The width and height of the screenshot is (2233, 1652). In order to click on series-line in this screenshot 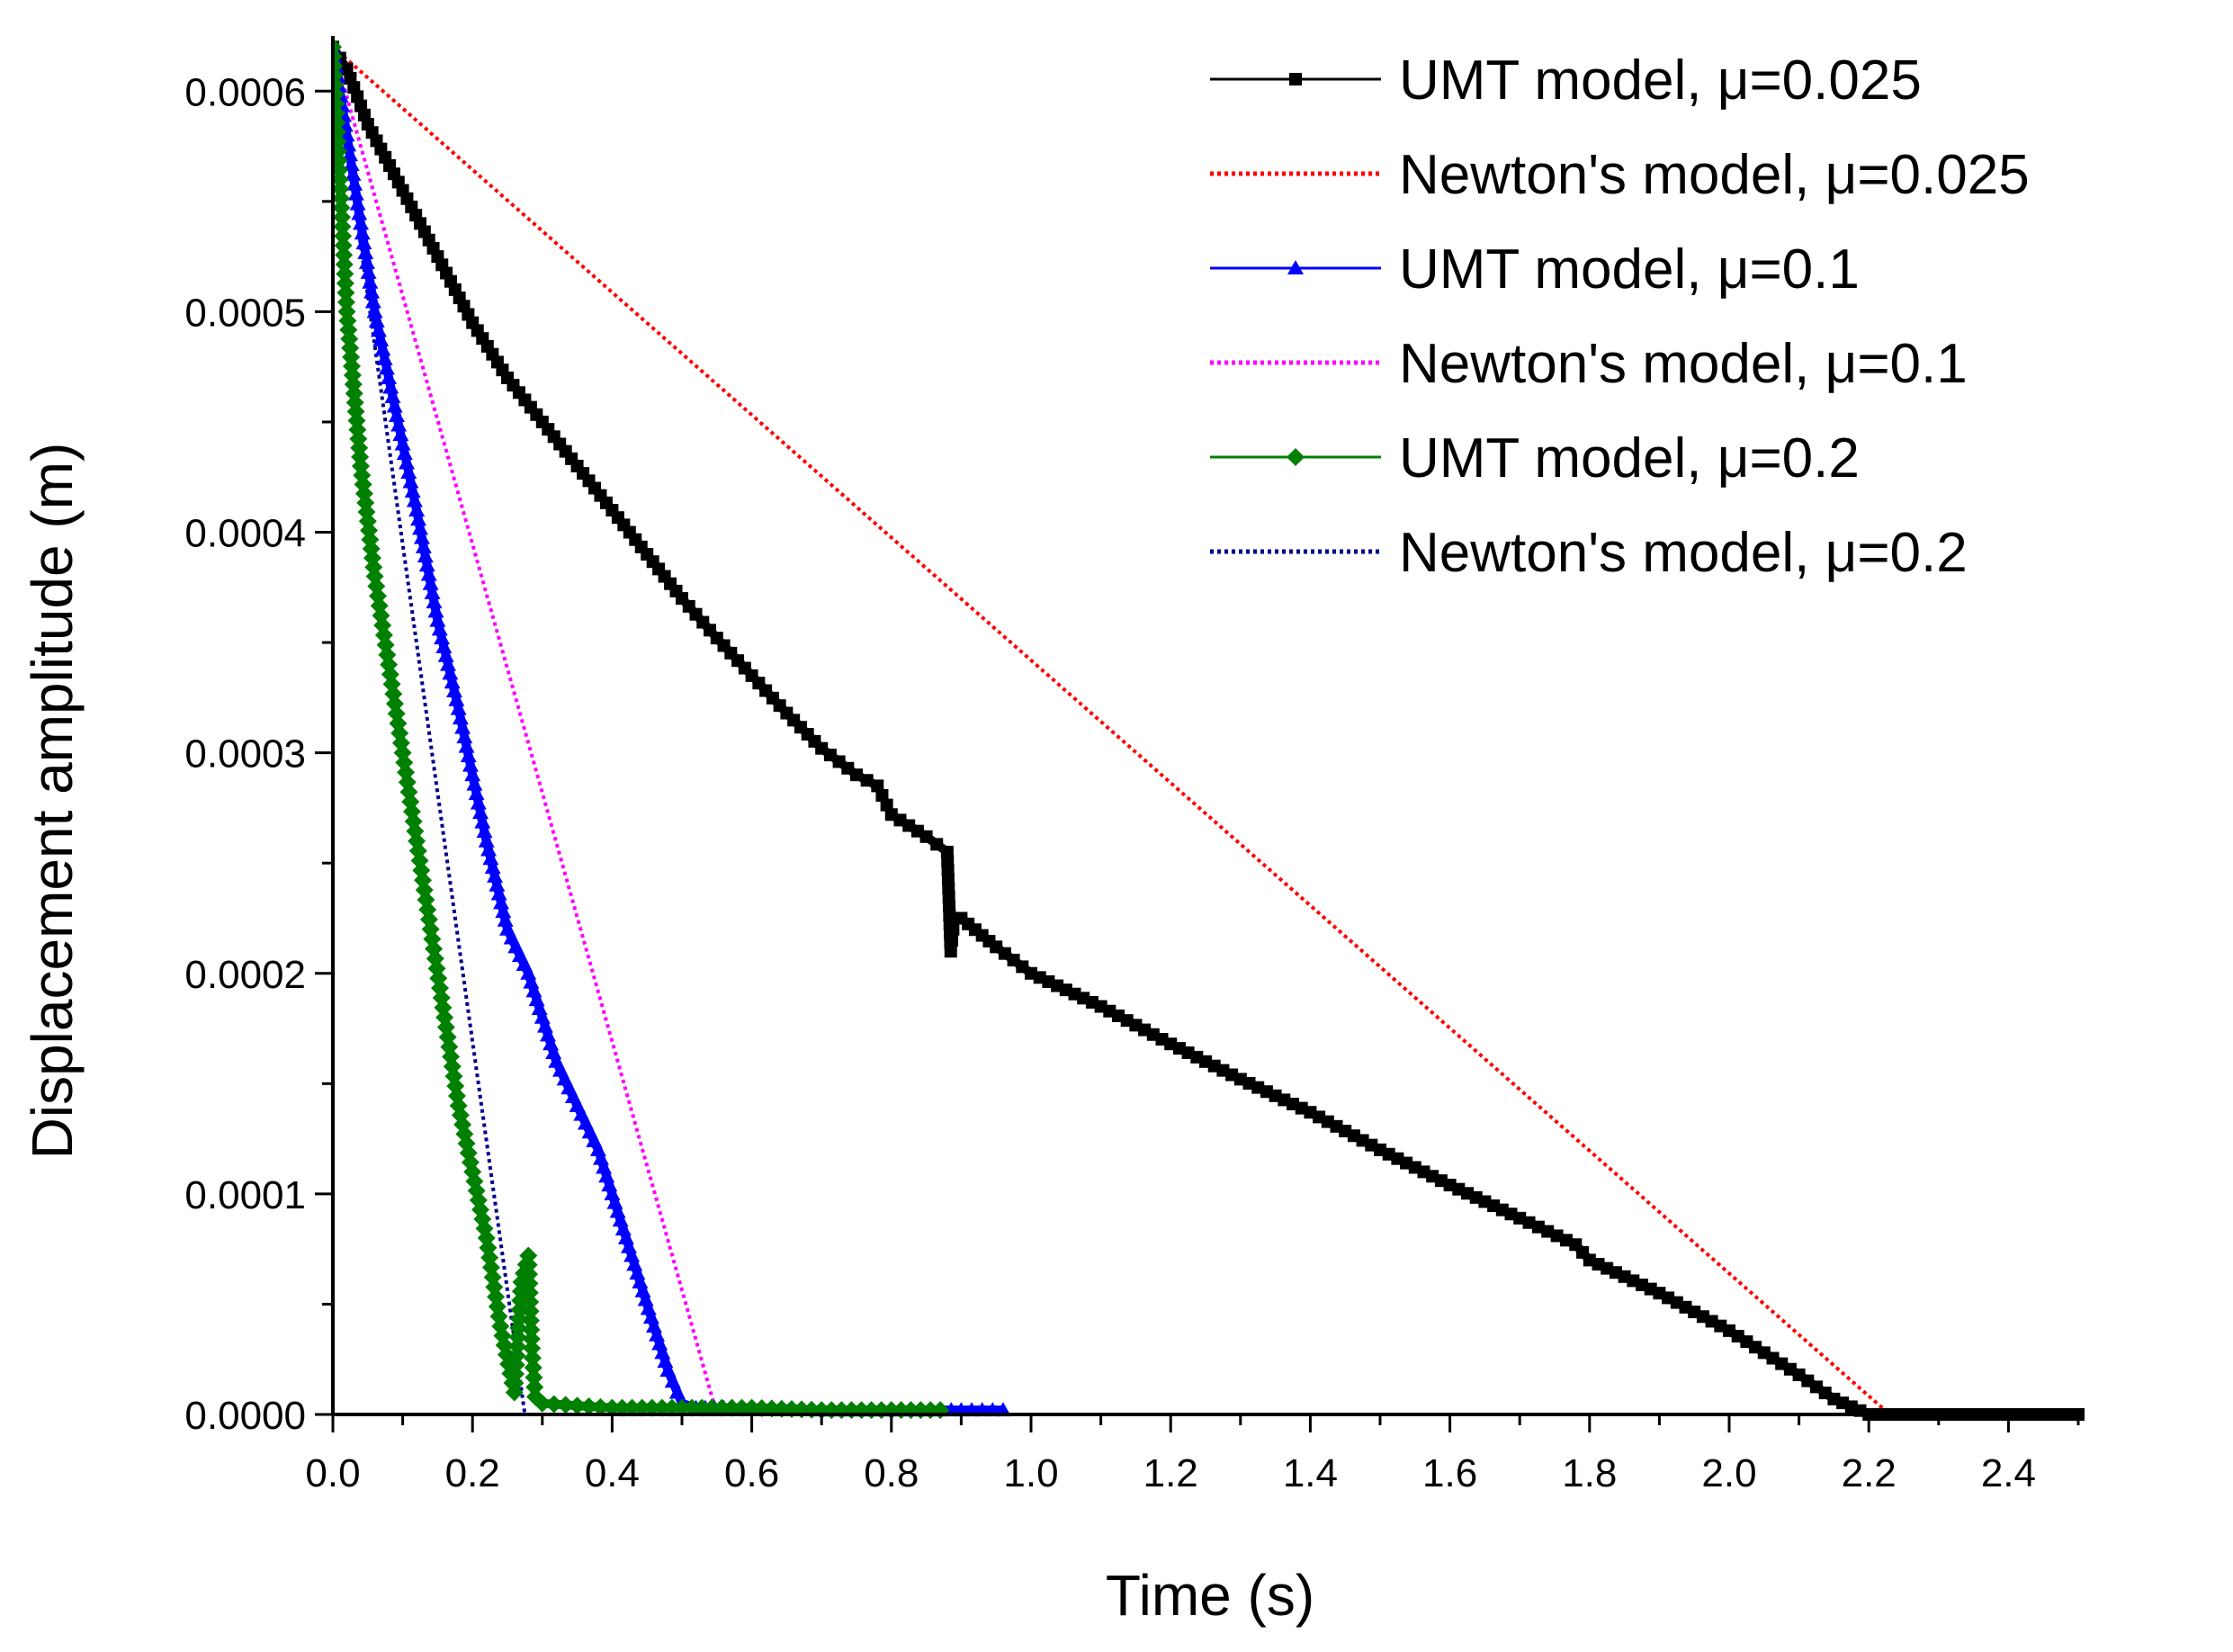, I will do `click(508, 731)`.